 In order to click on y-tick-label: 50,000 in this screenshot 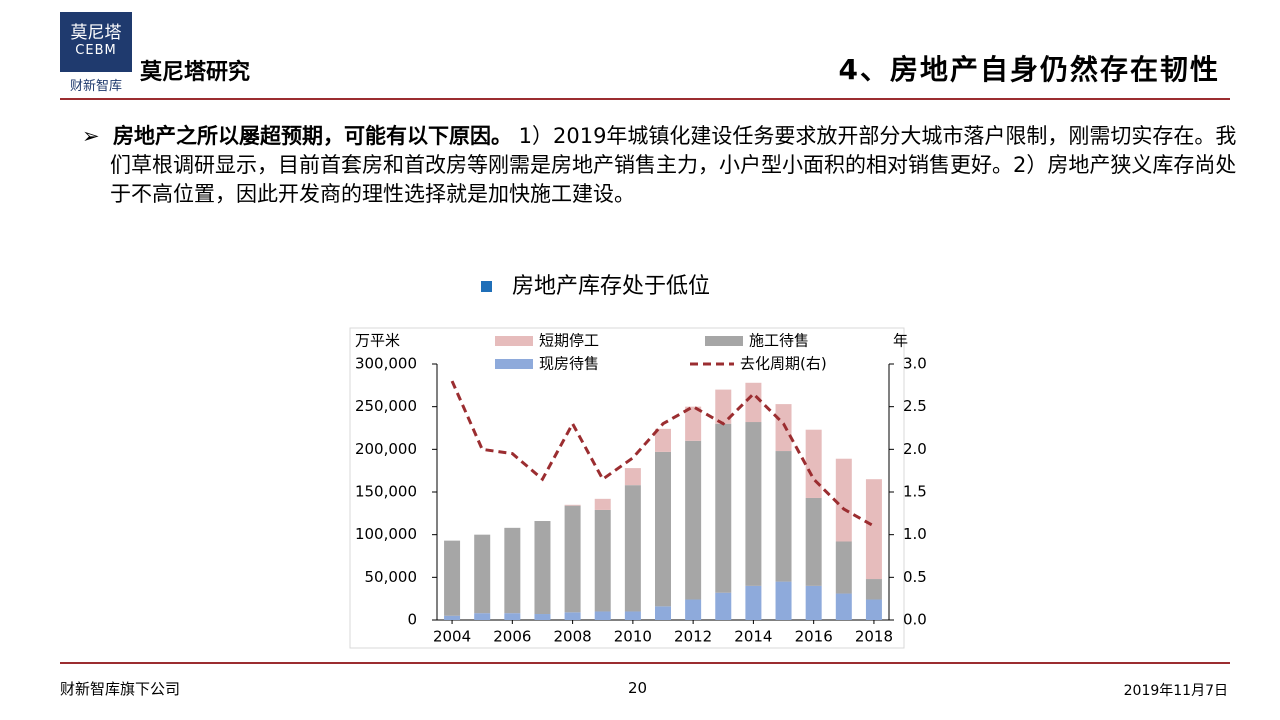, I will do `click(391, 577)`.